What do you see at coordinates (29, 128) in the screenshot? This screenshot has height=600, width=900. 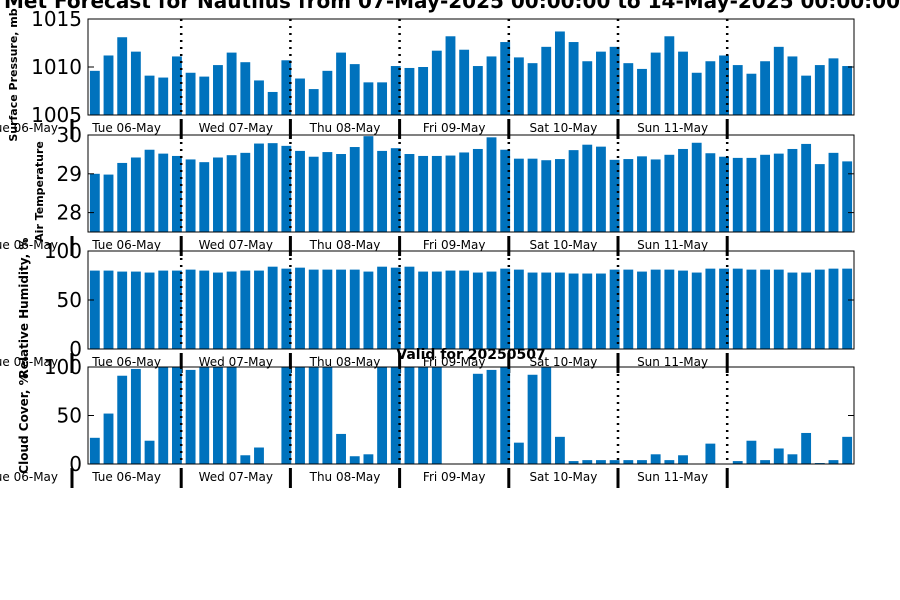 I see `pressure-cut-day-label: Tue 06-May` at bounding box center [29, 128].